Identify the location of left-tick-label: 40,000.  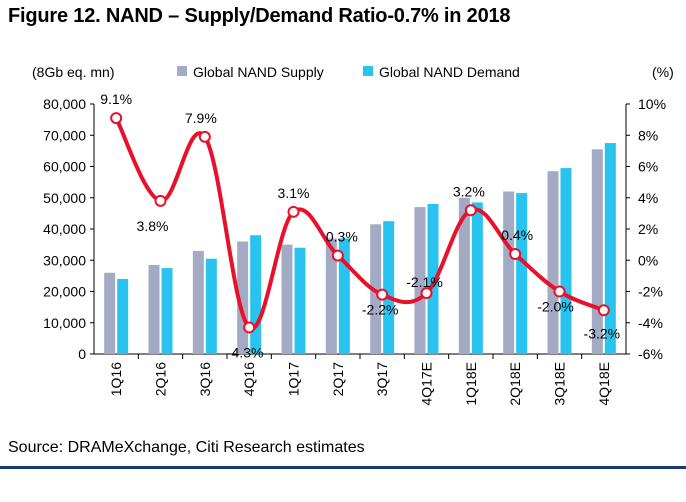
(64, 229).